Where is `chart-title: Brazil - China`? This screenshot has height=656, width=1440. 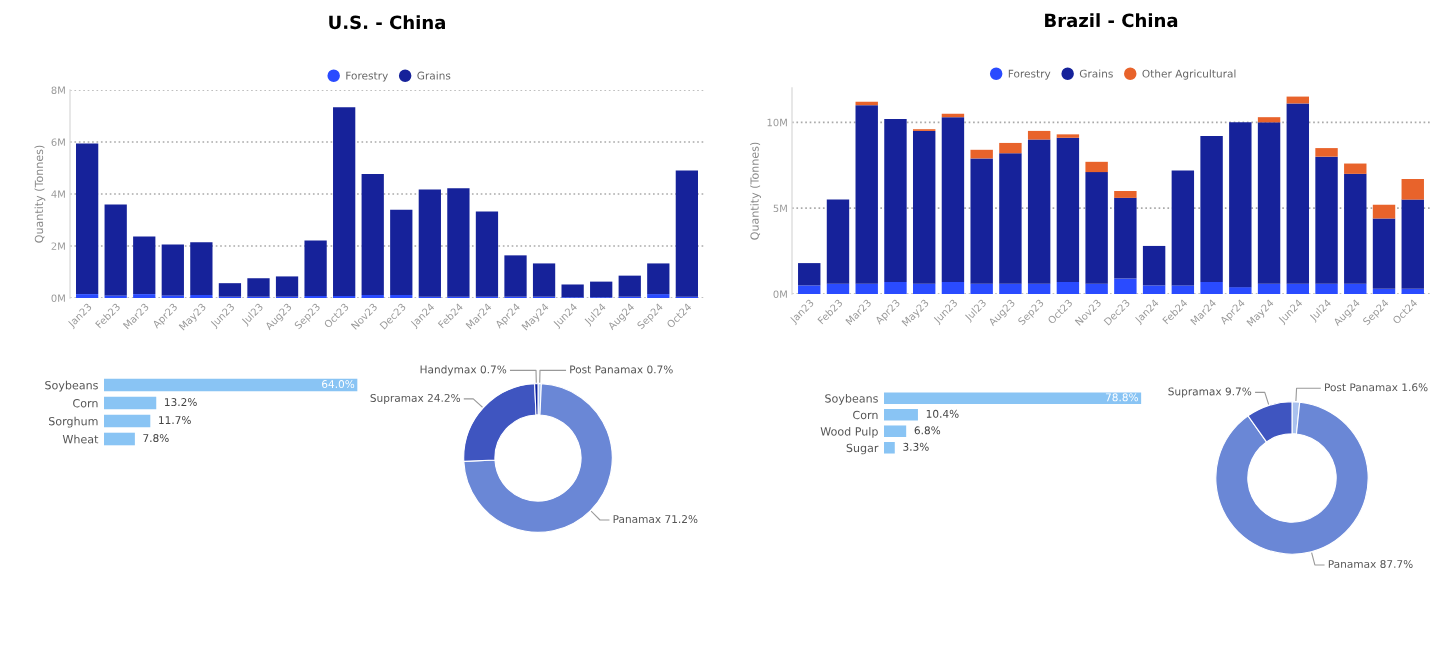 chart-title: Brazil - China is located at coordinates (1111, 20).